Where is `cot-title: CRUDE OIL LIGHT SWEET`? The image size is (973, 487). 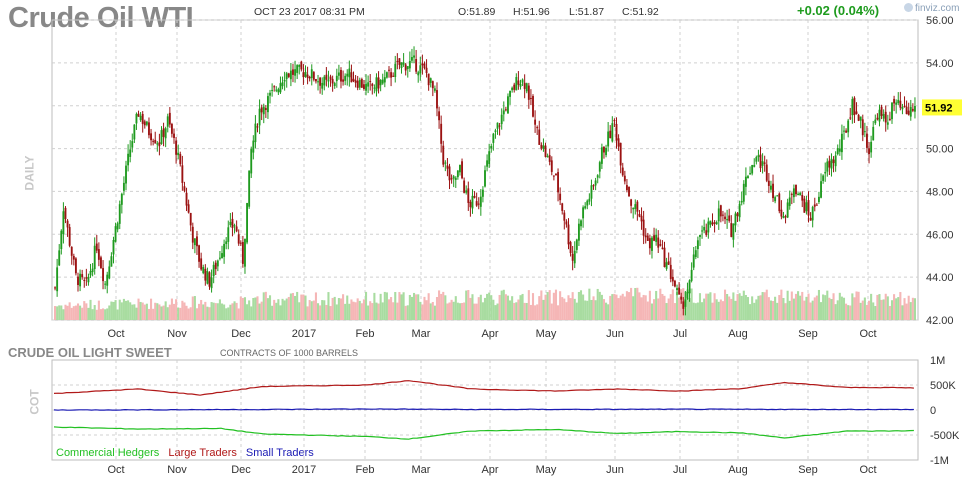 cot-title: CRUDE OIL LIGHT SWEET is located at coordinates (90, 352).